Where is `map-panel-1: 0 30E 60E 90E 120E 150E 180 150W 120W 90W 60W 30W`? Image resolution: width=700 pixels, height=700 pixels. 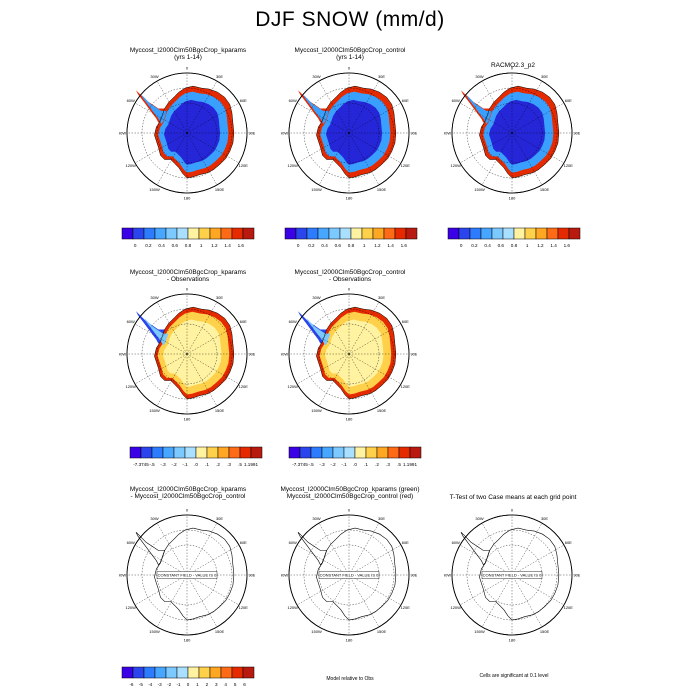 map-panel-1: 0 30E 60E 90E 120E 150E 180 150W 120W 90W 60W 30W is located at coordinates (187, 133).